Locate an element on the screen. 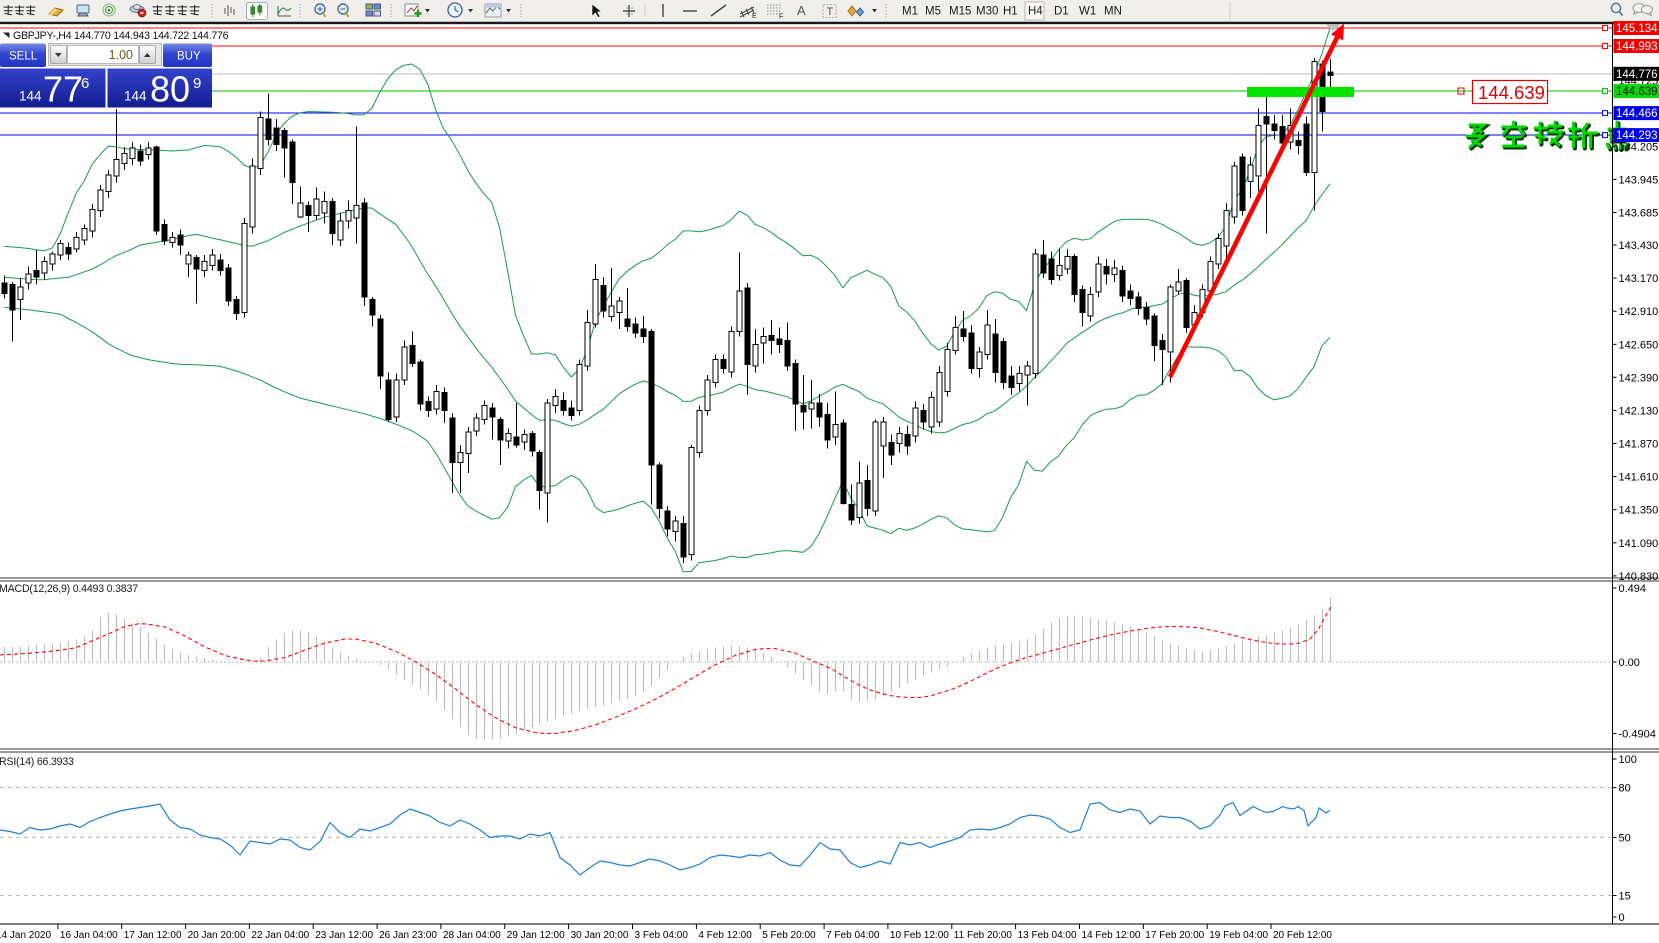  svg-text: 6 is located at coordinates (85, 83).